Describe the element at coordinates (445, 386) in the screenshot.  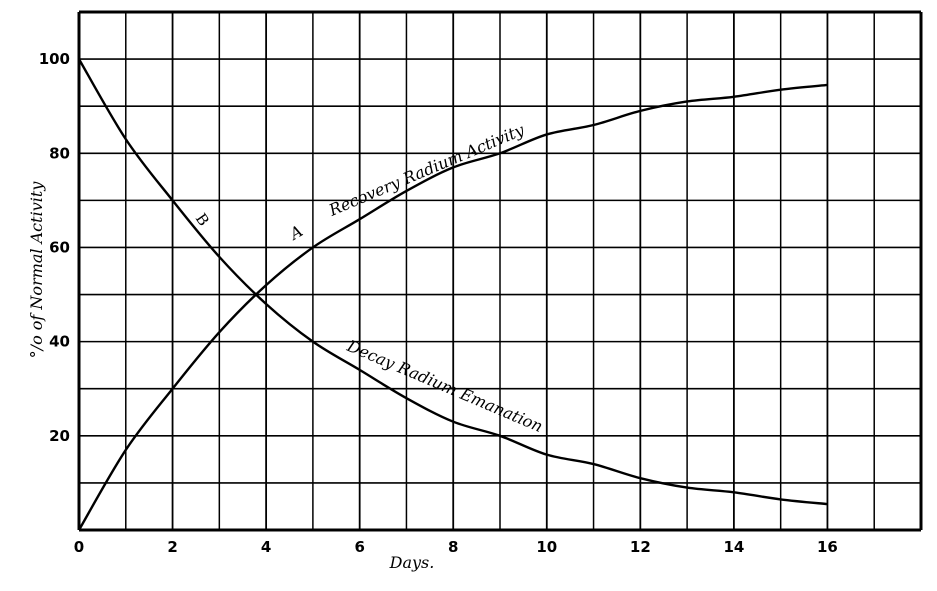
I see `series-b-label: Decay Radium Emanation` at that location.